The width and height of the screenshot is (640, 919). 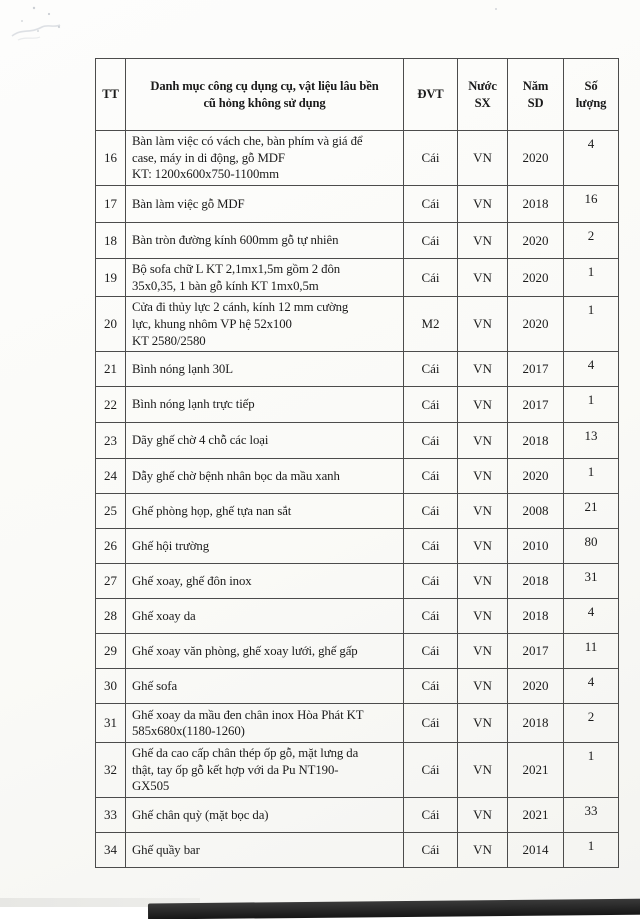 What do you see at coordinates (110, 476) in the screenshot?
I see `cell-tt: 24` at bounding box center [110, 476].